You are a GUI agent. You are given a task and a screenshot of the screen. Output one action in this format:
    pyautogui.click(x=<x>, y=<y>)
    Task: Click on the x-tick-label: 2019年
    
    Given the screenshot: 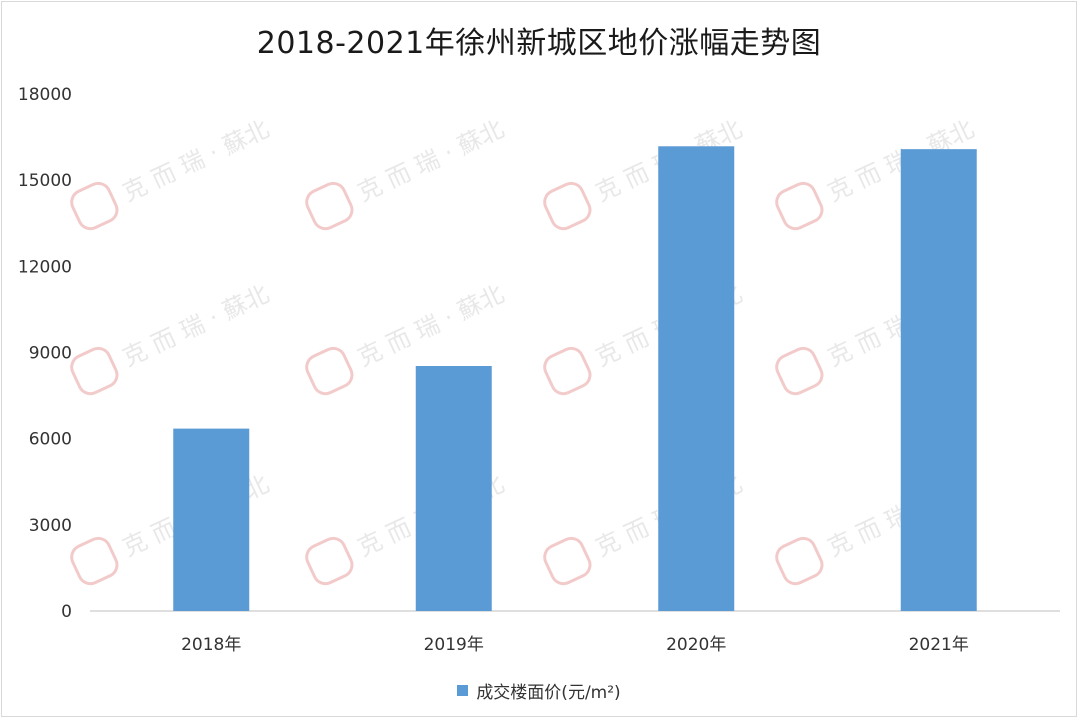 What is the action you would take?
    pyautogui.click(x=454, y=645)
    